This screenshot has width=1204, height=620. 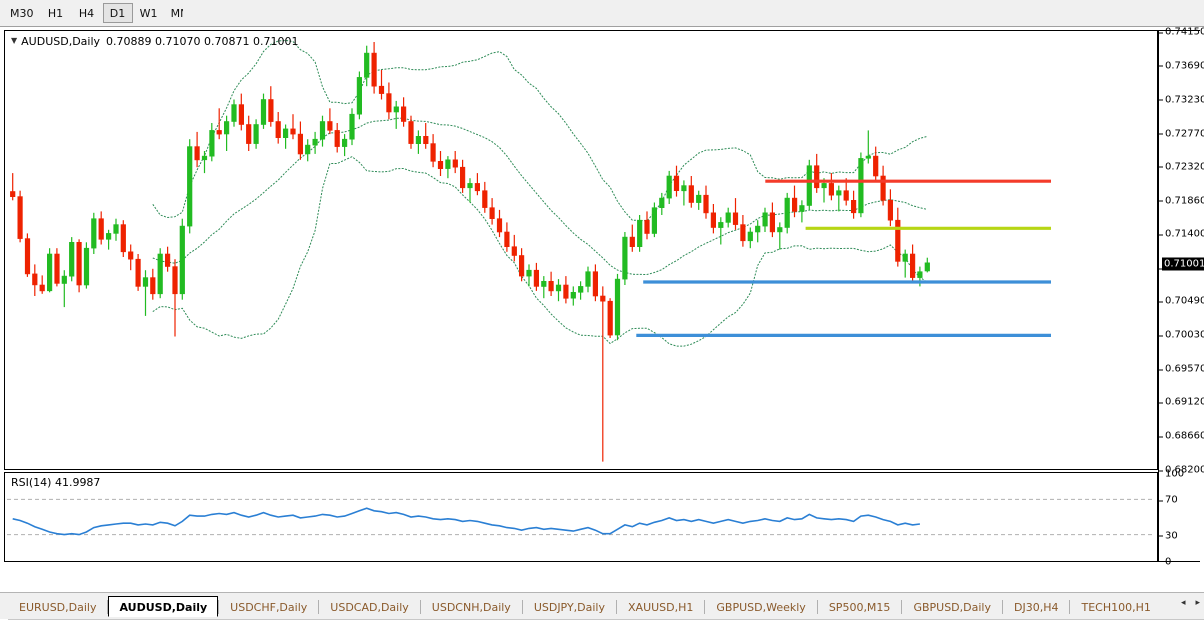 What do you see at coordinates (1181, 436) in the screenshot?
I see `price-tick-label: 0.68660` at bounding box center [1181, 436].